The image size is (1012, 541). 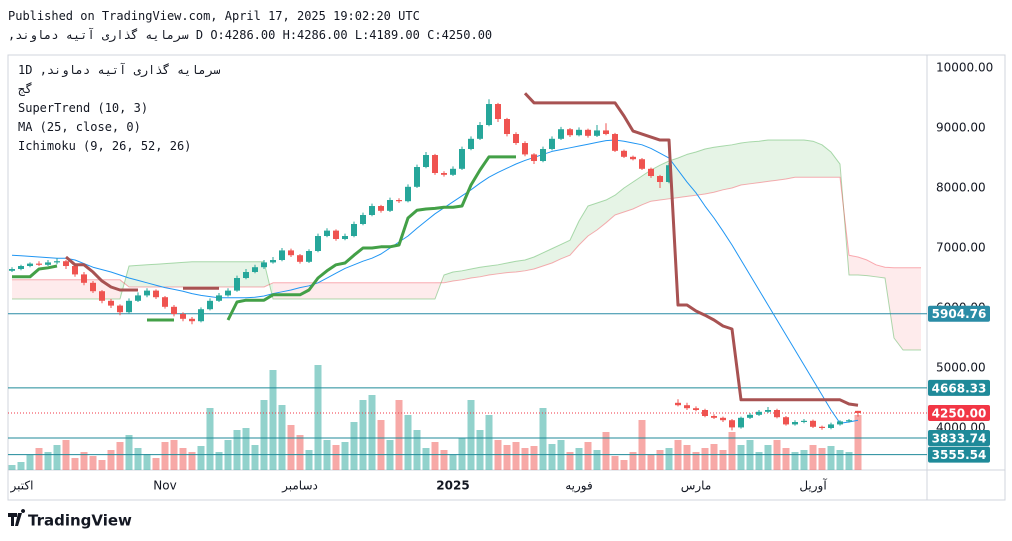 I want to click on y-tick-label: 10000.00, so click(x=964, y=68).